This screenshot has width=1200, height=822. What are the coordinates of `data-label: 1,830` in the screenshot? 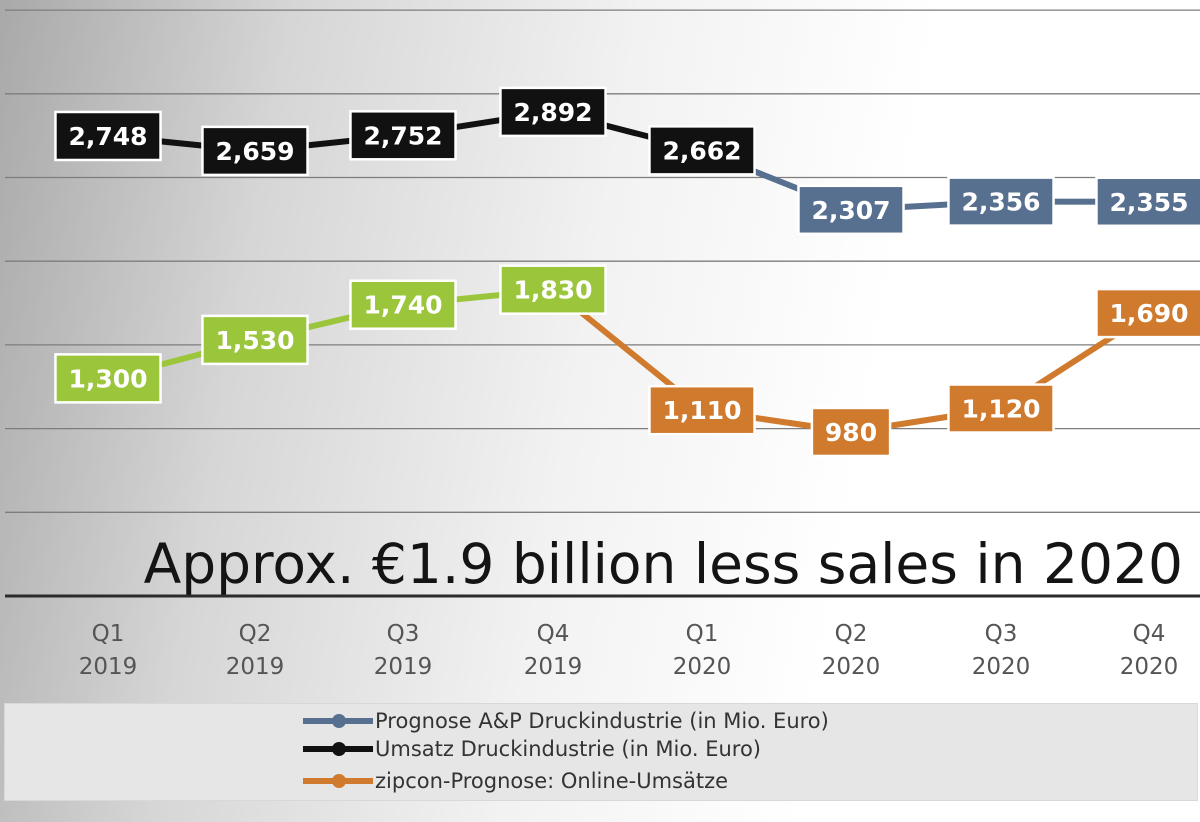 It's located at (553, 289).